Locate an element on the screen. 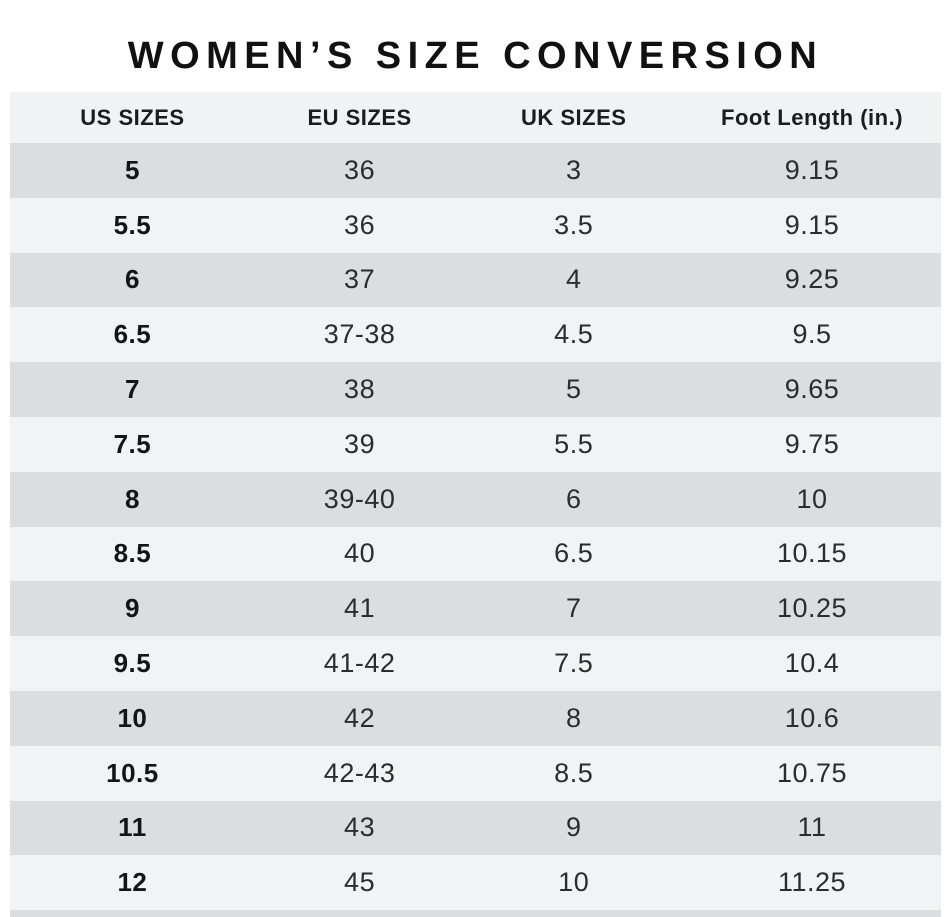 Image resolution: width=951 pixels, height=917 pixels. table-row: 5.5 36 3.5 9.15 is located at coordinates (475, 225).